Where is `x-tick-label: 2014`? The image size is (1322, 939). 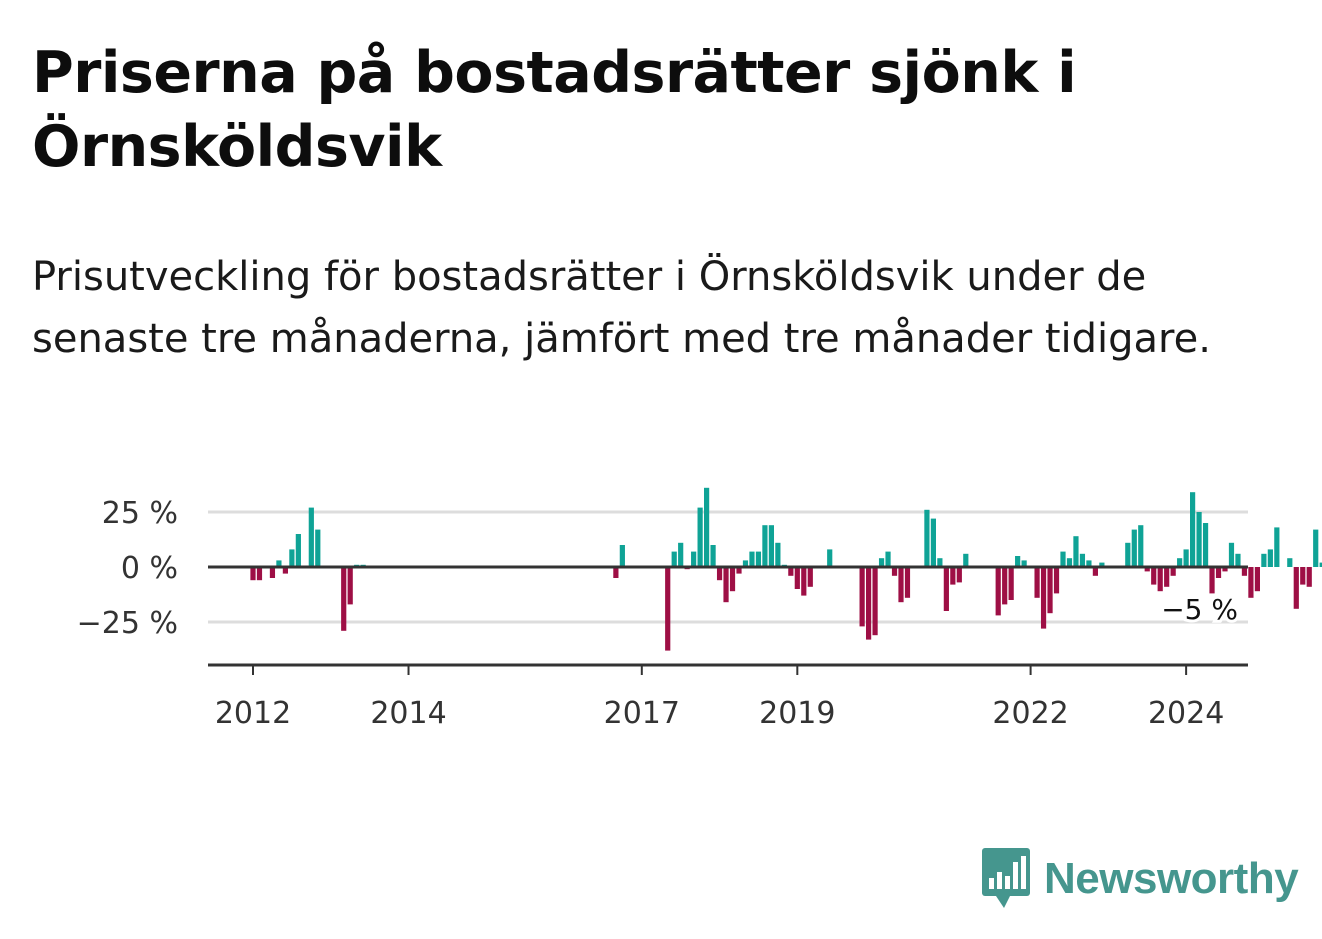 x-tick-label: 2014 is located at coordinates (408, 713).